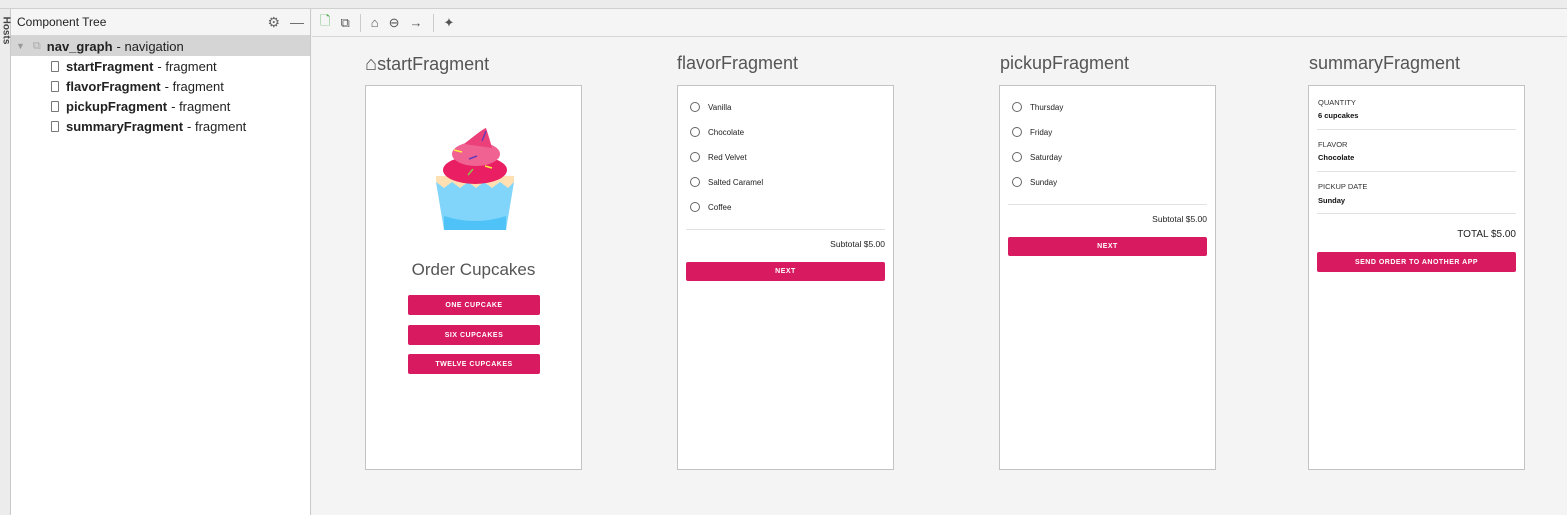 The height and width of the screenshot is (515, 1567). Describe the element at coordinates (473, 269) in the screenshot. I see `order-heading: Order Cupcakes` at that location.